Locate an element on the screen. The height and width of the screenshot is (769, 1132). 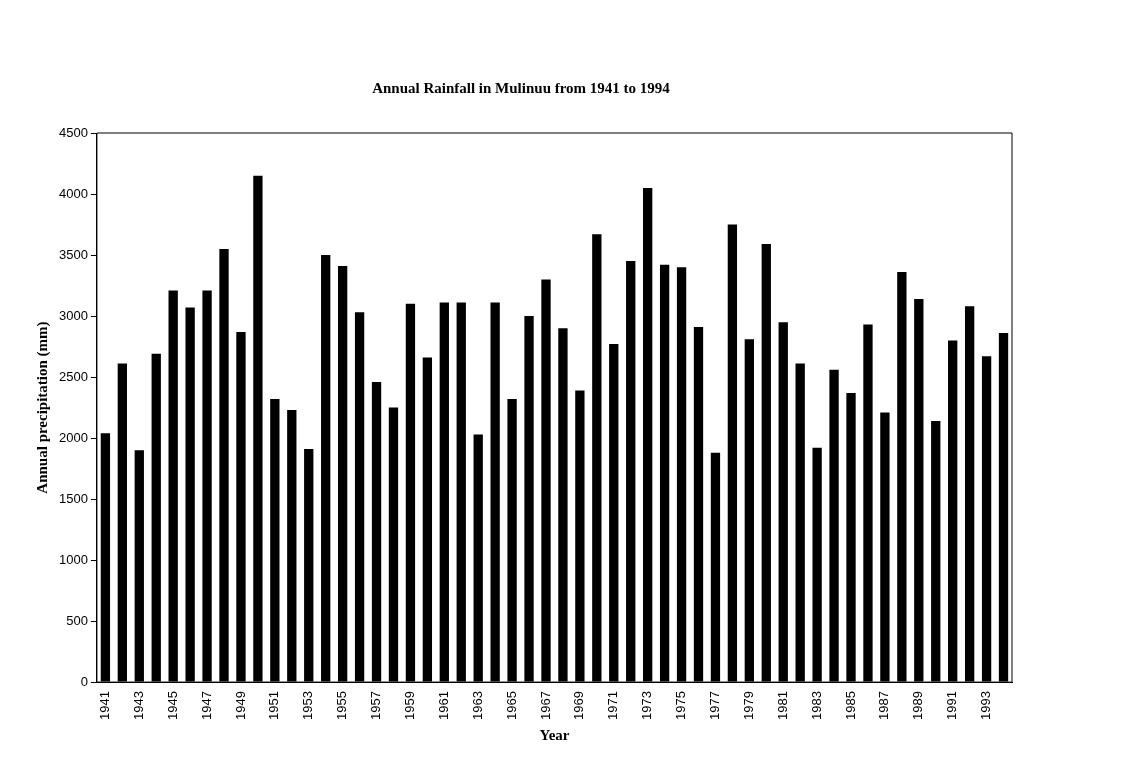
x-tick-label: 1955 is located at coordinates (342, 705).